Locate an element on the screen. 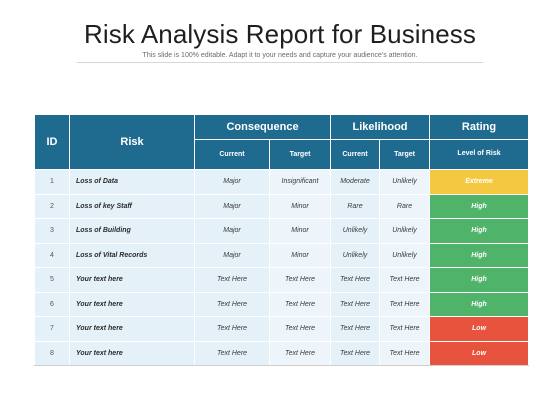  row-likelihood-target: Rare is located at coordinates (405, 206).